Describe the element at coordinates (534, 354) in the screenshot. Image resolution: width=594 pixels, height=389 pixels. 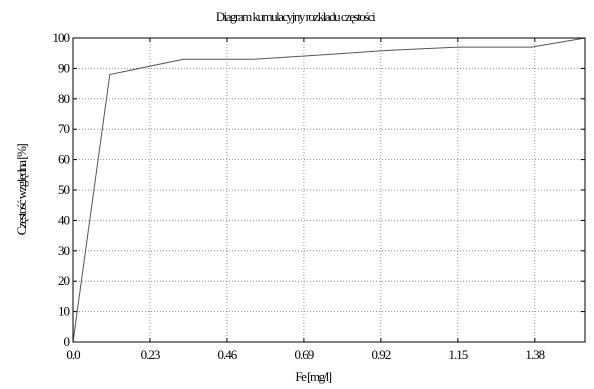
I see `x-tick-label: 1.38` at that location.